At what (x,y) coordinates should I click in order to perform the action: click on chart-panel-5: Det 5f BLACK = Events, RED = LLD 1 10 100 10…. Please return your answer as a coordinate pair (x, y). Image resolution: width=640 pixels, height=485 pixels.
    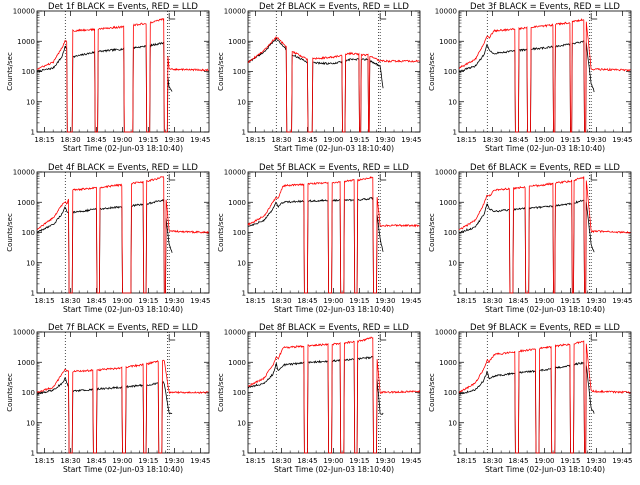
    Looking at the image, I should click on (319, 238).